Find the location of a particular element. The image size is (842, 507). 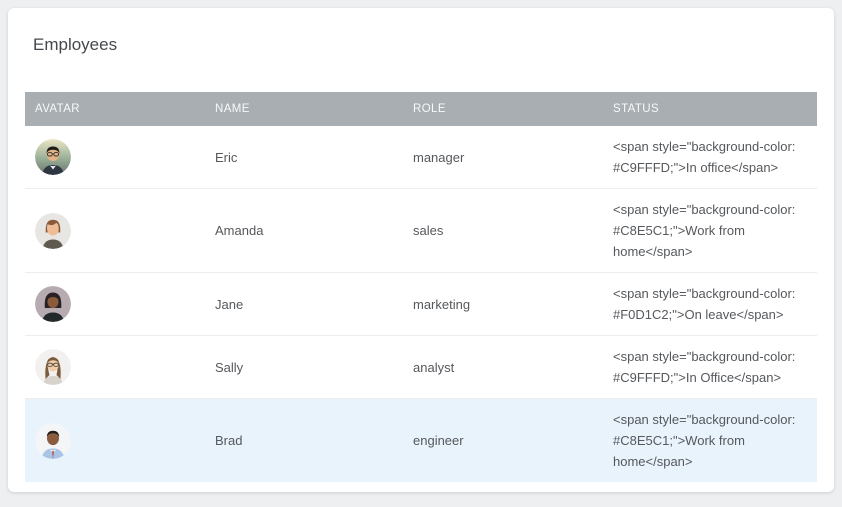

employee-name: Brad is located at coordinates (229, 440).